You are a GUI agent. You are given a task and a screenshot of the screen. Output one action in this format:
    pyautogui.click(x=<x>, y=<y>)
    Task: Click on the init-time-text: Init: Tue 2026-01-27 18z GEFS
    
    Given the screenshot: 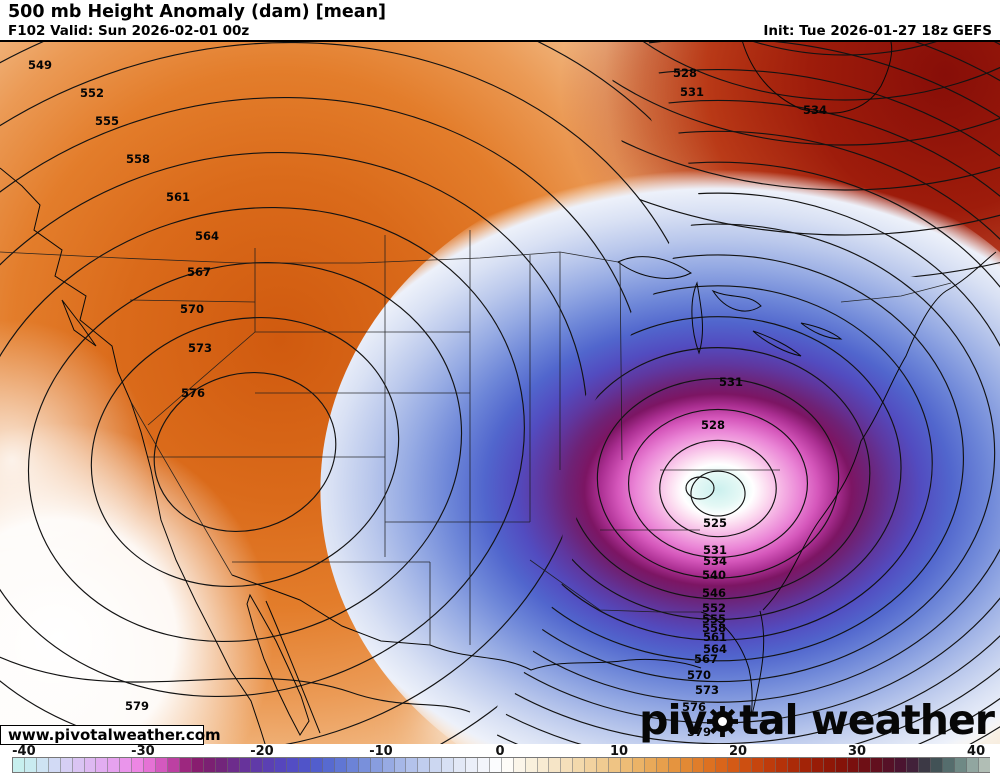 What is the action you would take?
    pyautogui.click(x=877, y=31)
    